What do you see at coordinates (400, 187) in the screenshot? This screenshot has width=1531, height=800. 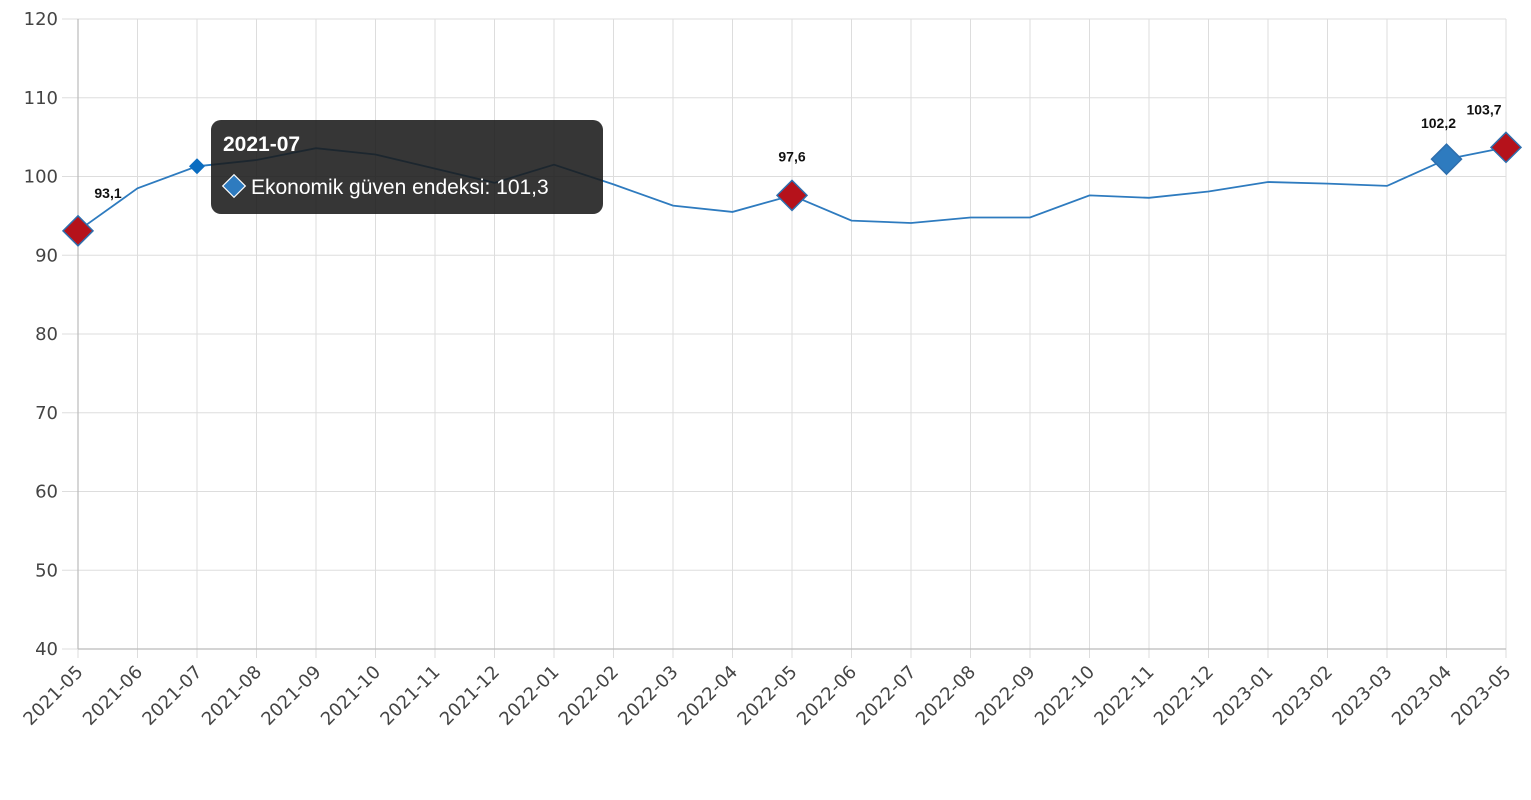 I see `tooltip-text: Ekonomik güven endeksi: 101,3` at bounding box center [400, 187].